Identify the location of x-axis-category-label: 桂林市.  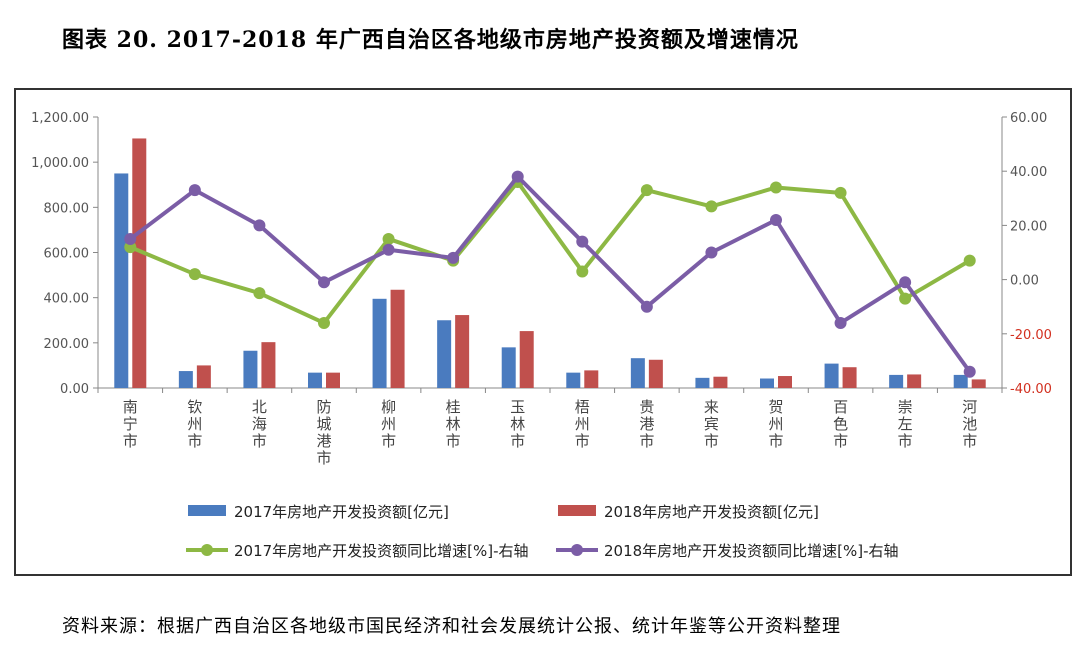
(453, 424).